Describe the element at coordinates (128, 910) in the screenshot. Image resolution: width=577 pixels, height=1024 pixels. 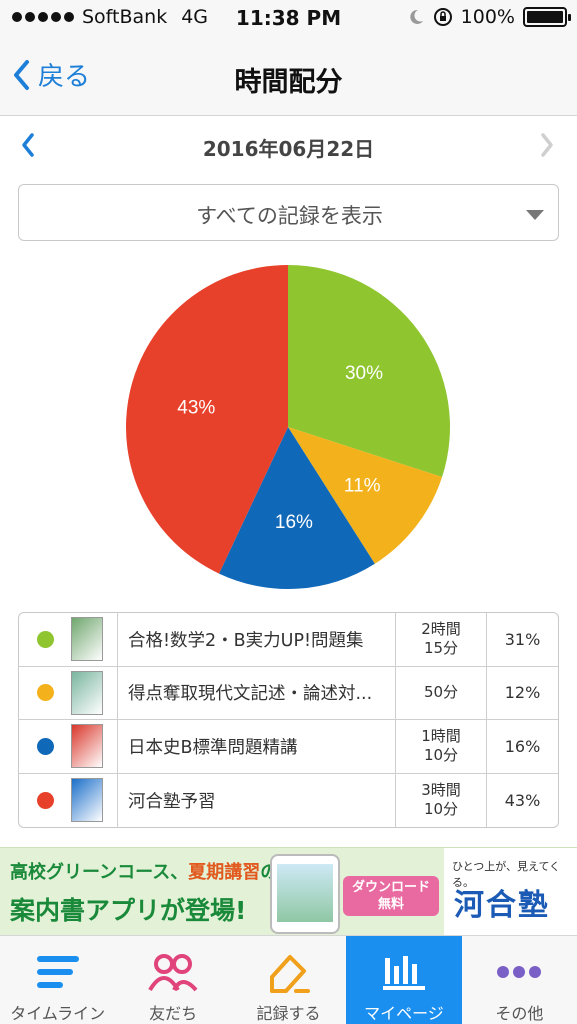
I see `banner-subheadline: 案内書アプリが登場!` at that location.